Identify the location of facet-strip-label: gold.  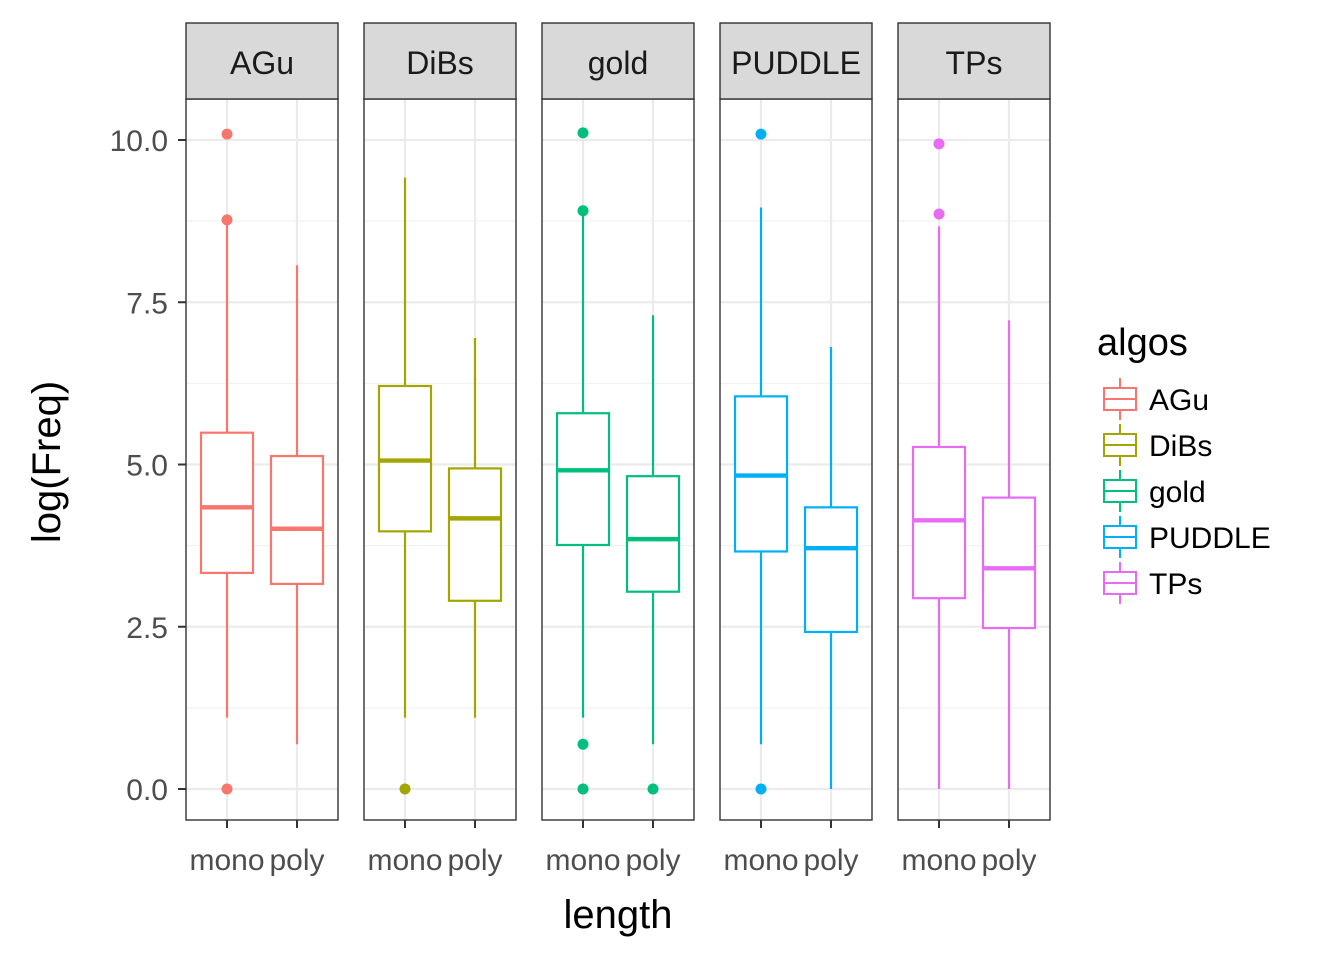
(618, 63).